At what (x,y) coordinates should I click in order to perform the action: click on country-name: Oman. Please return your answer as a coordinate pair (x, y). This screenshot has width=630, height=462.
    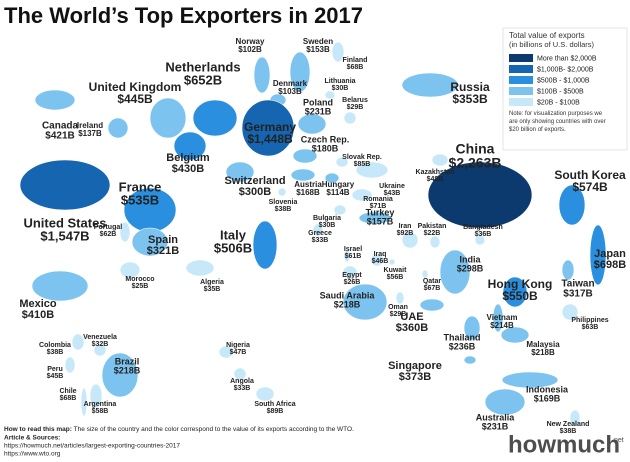
    Looking at the image, I should click on (398, 307).